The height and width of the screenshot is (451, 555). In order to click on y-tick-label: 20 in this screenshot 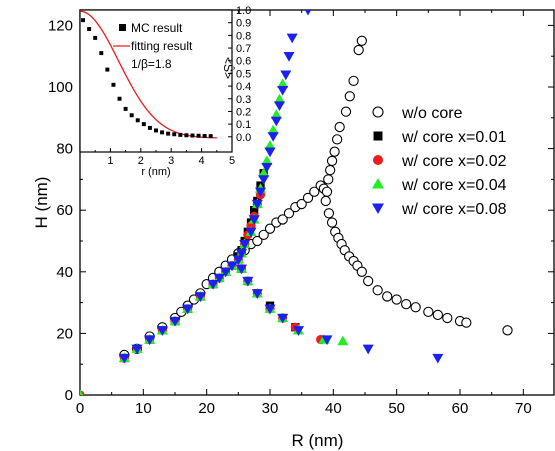, I will do `click(64, 333)`.